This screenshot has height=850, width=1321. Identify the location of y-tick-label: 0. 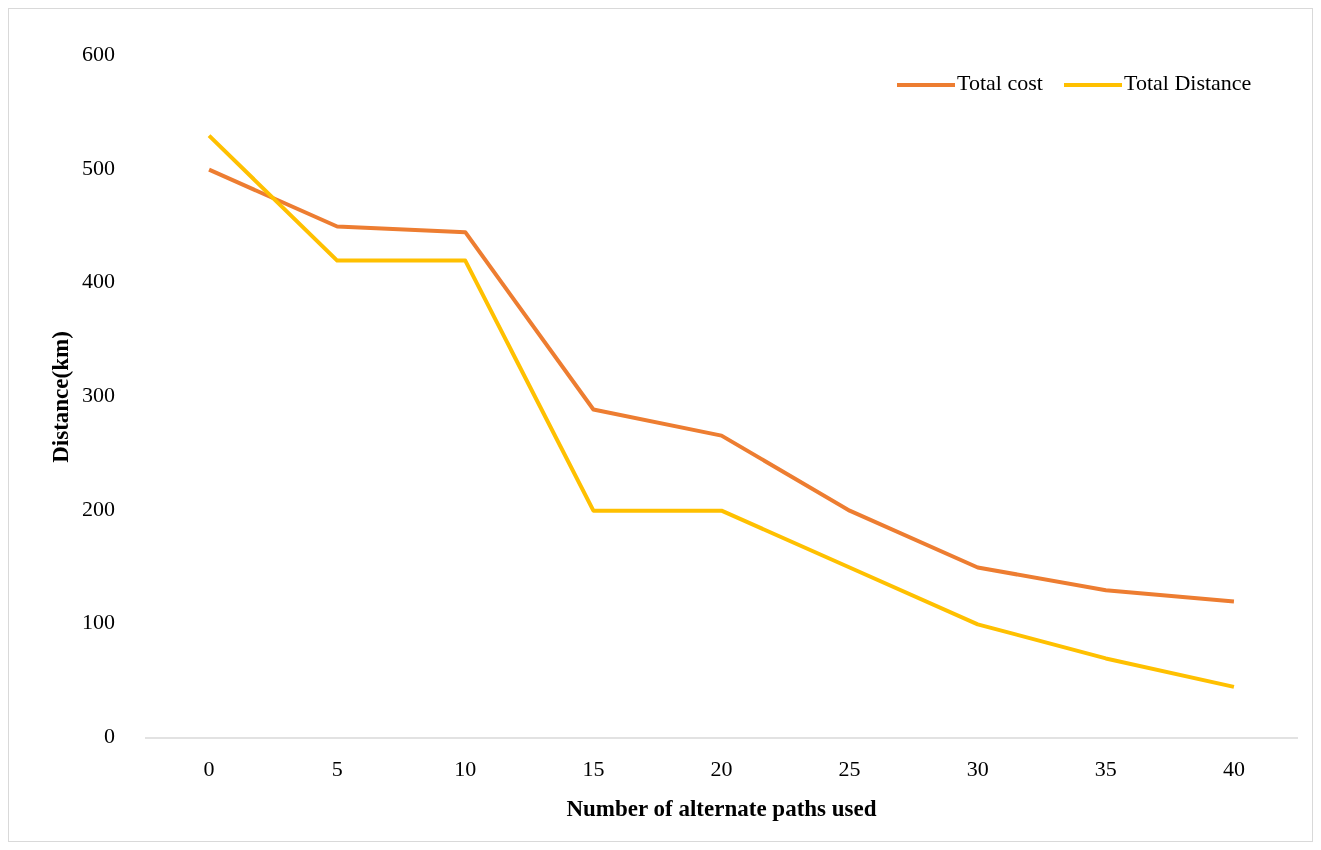
(109, 736).